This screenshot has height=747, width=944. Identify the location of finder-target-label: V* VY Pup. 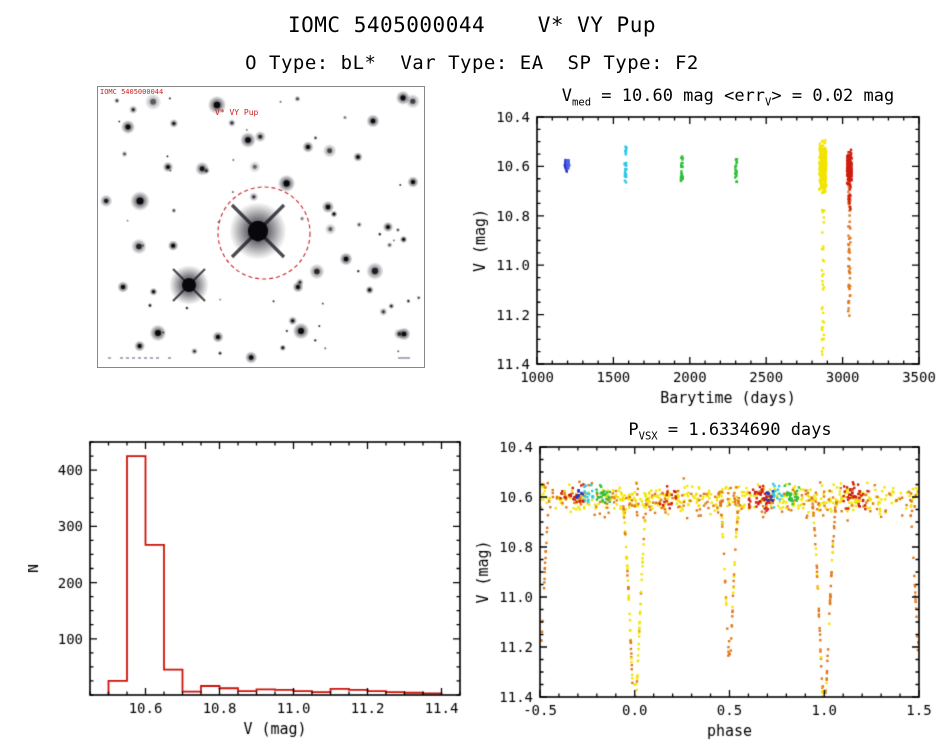
(237, 112).